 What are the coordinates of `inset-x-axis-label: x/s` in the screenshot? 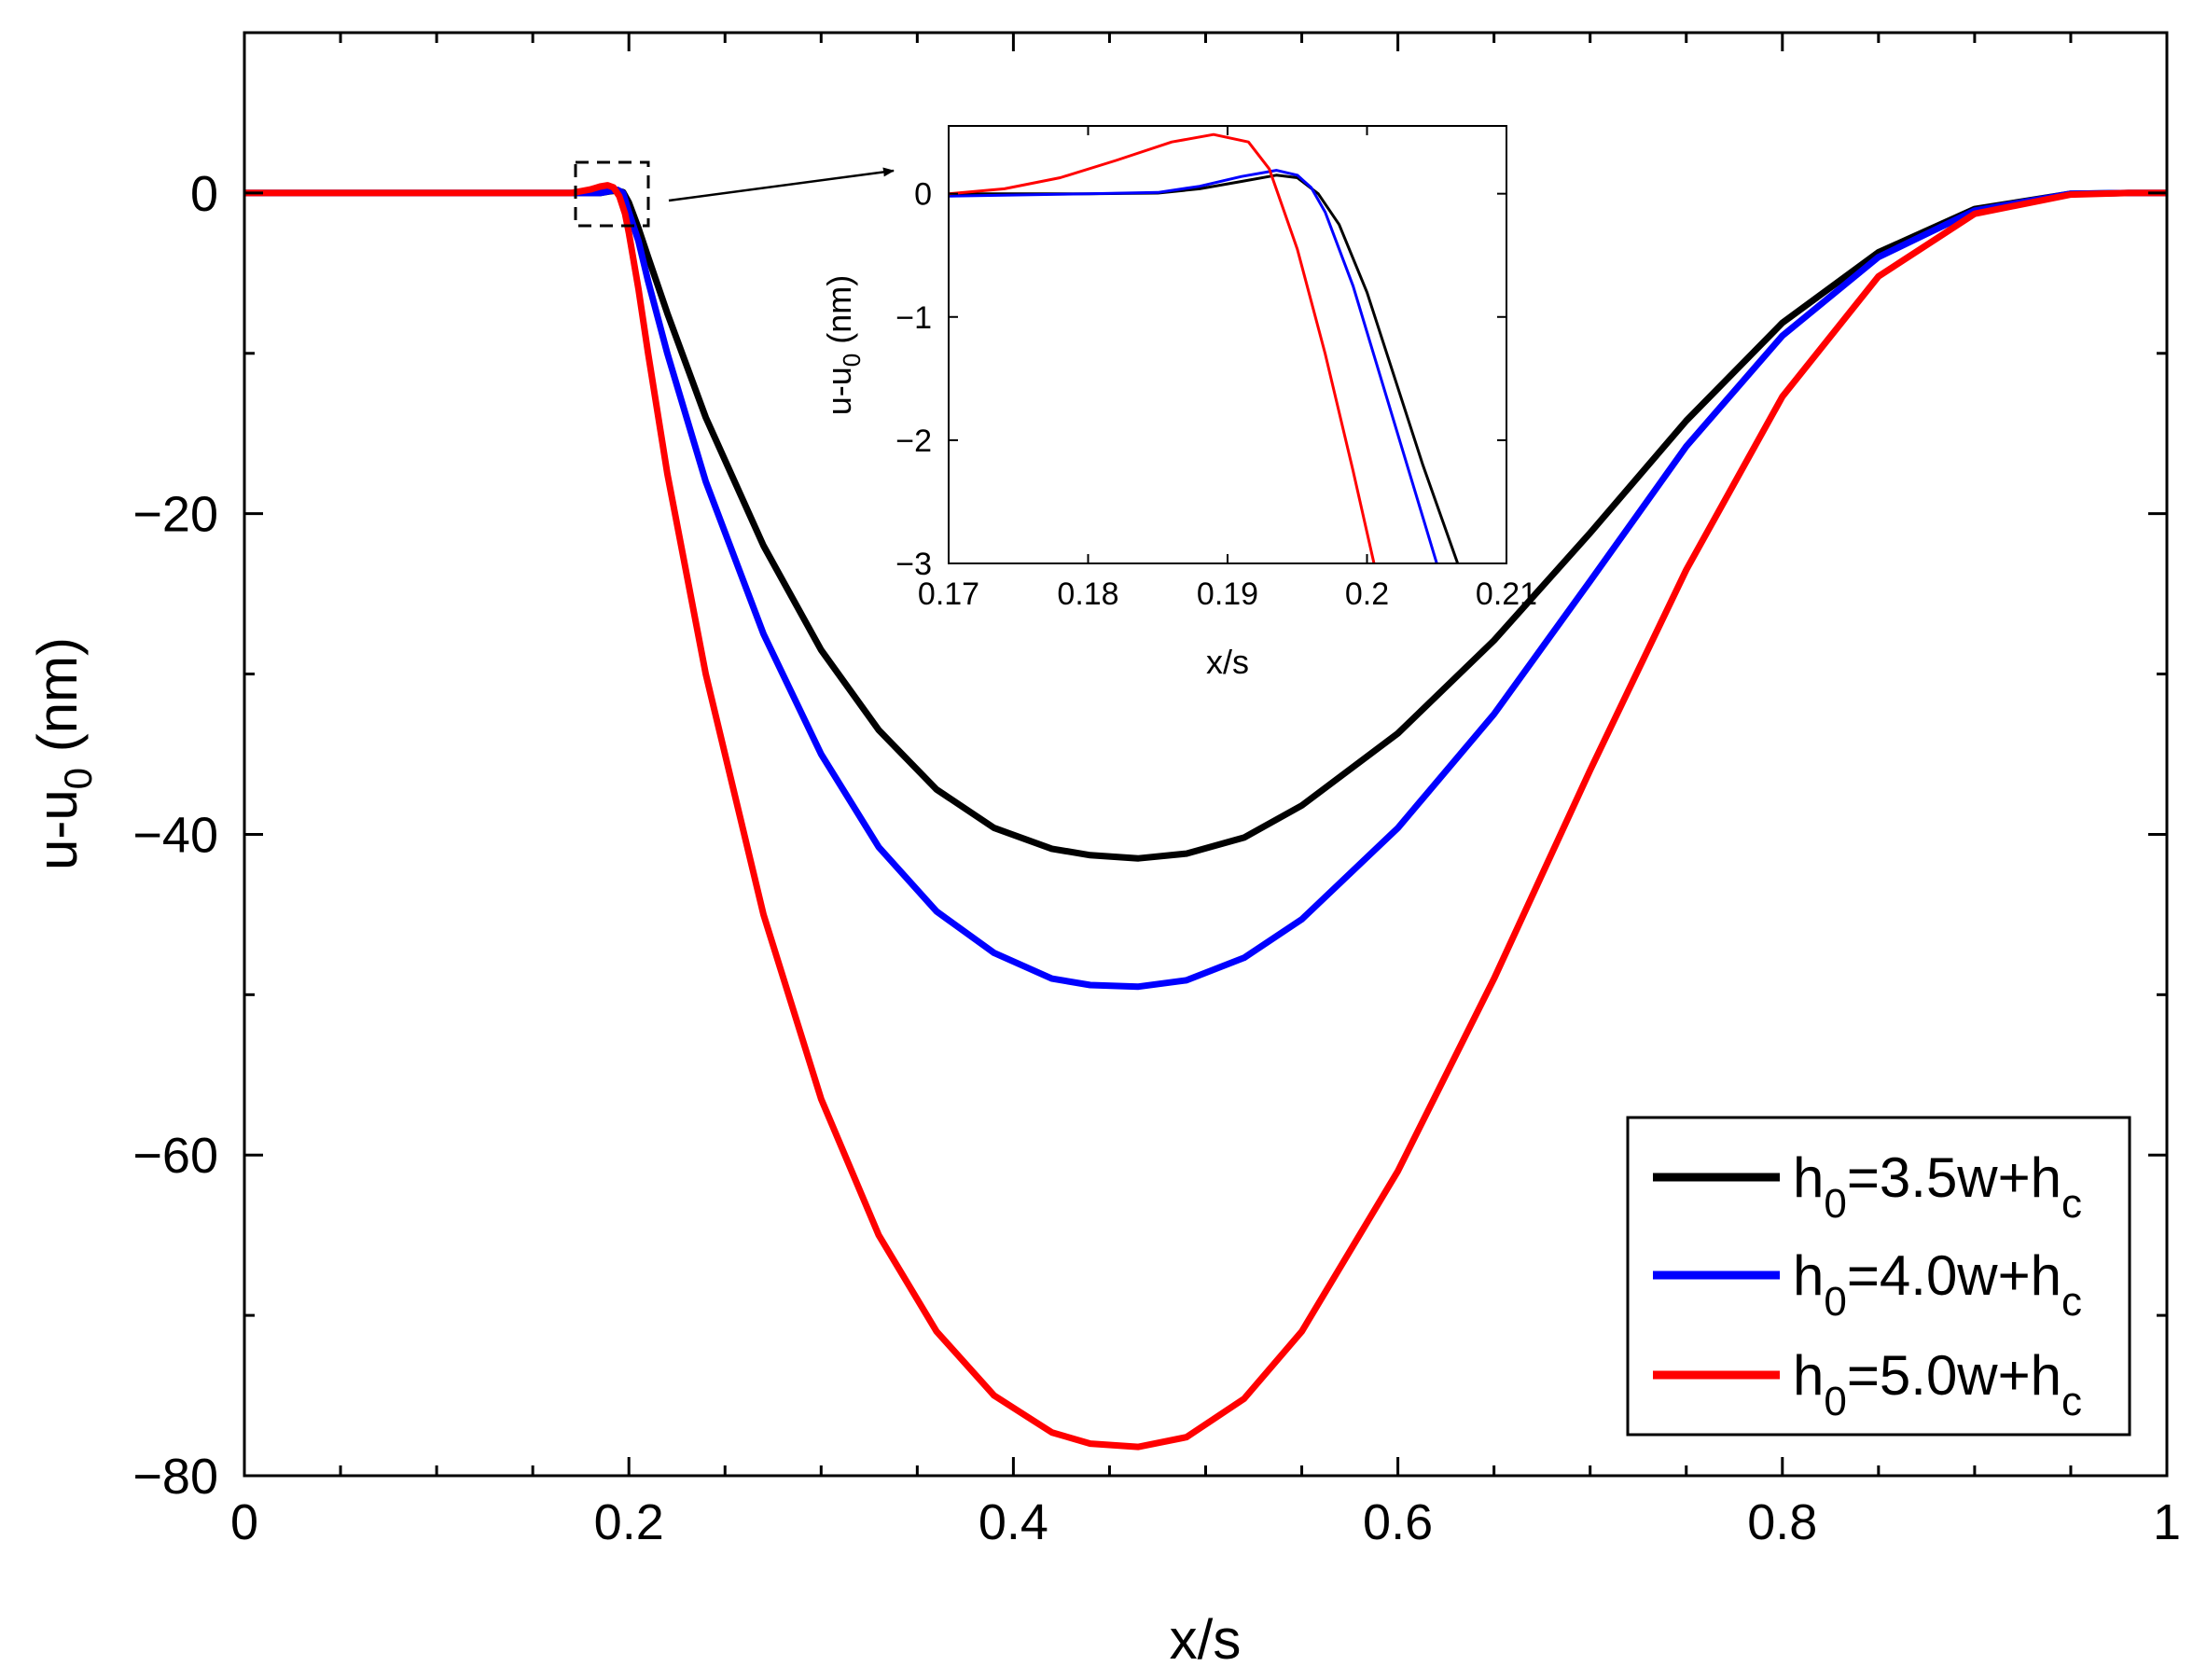 It's located at (1227, 662).